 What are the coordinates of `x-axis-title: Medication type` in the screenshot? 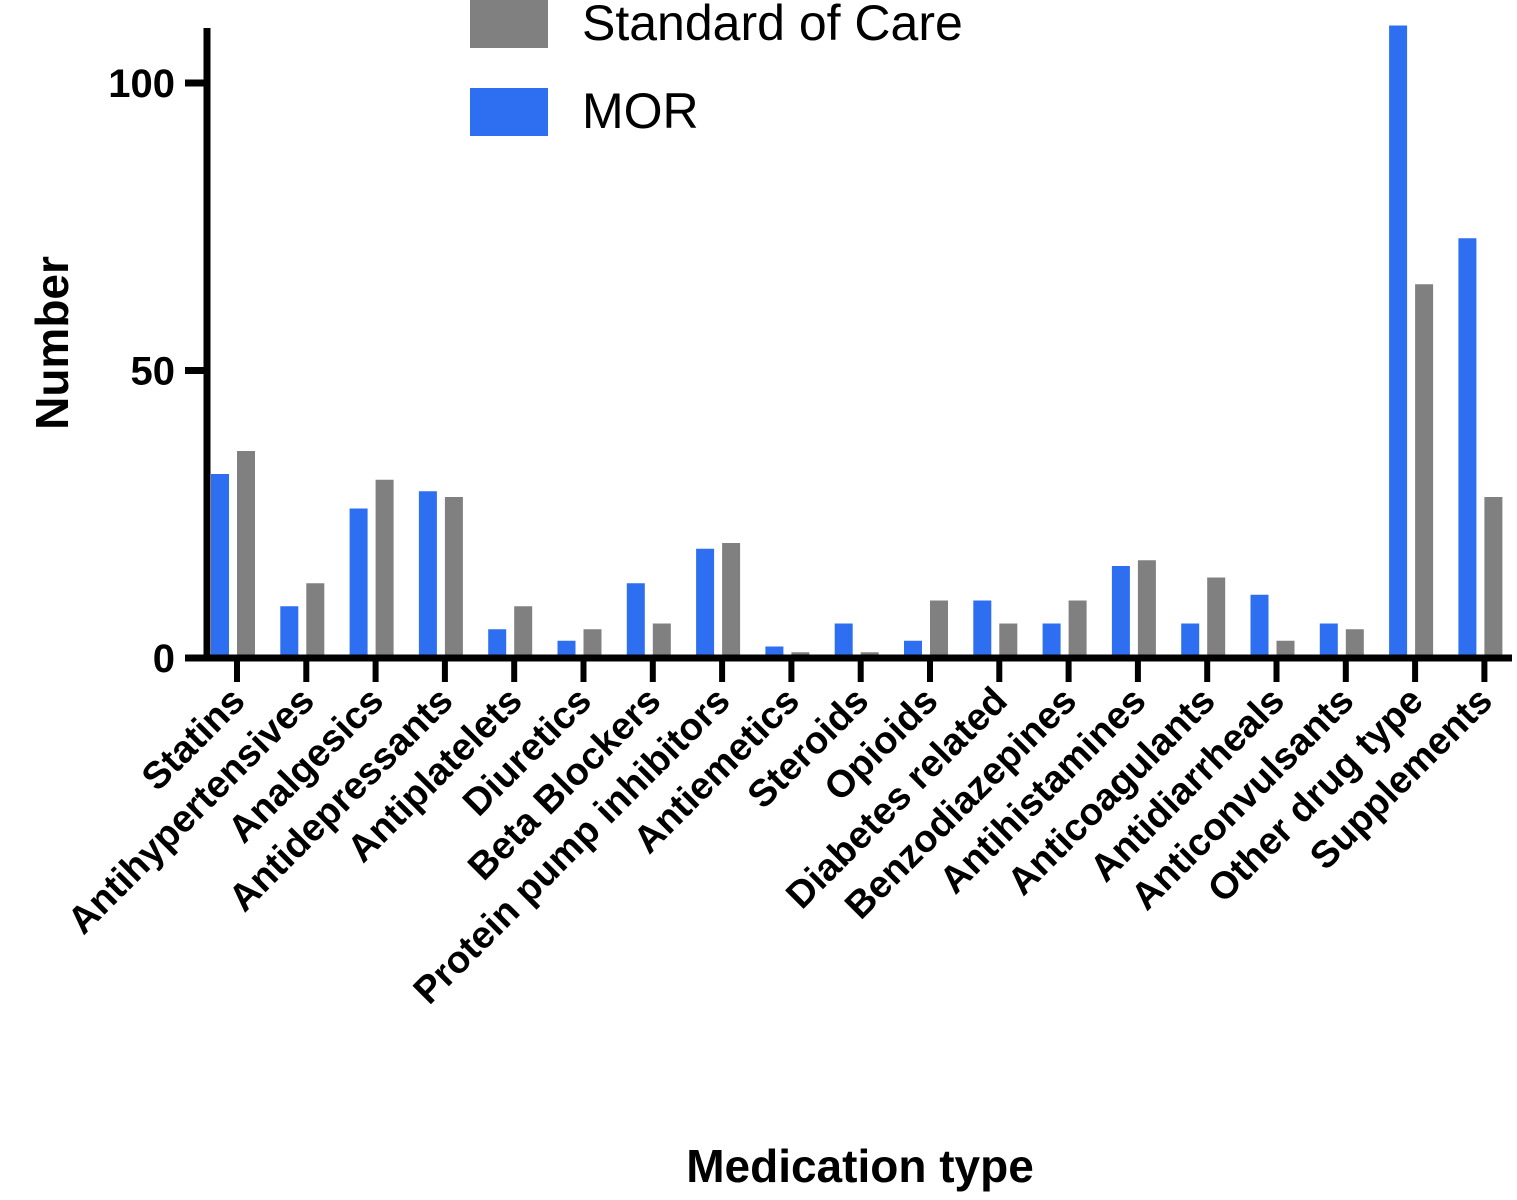 It's located at (860, 1166).